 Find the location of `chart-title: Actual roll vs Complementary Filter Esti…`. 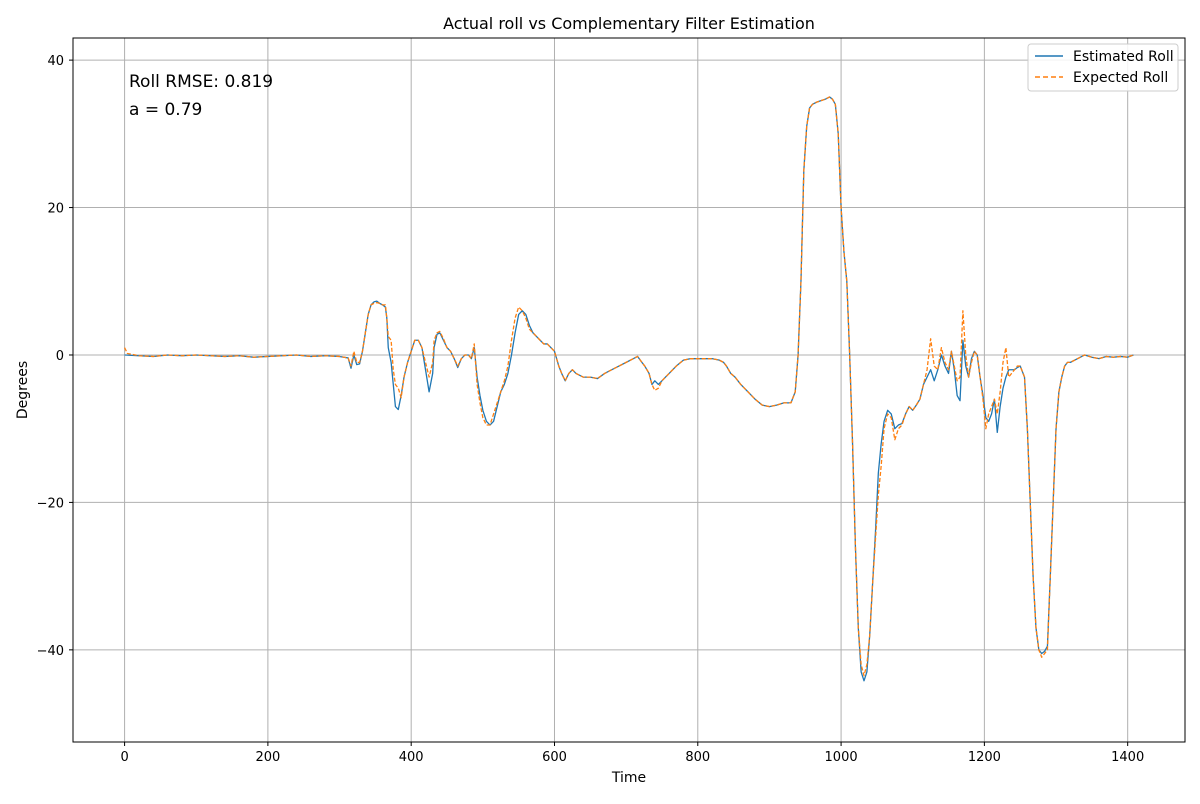

chart-title: Actual roll vs Complementary Filter Esti… is located at coordinates (629, 23).